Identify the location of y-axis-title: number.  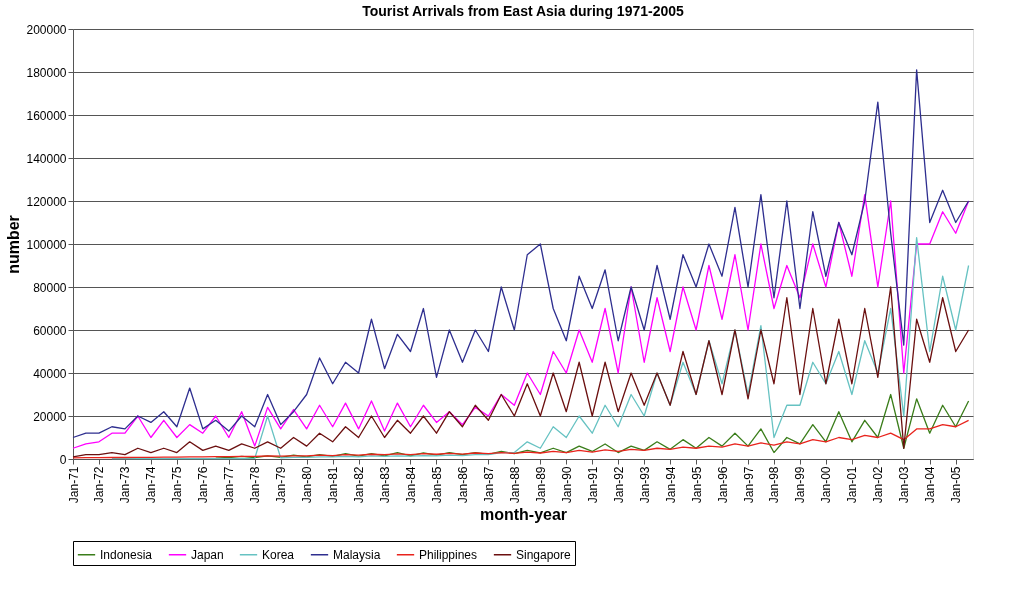
(14, 244).